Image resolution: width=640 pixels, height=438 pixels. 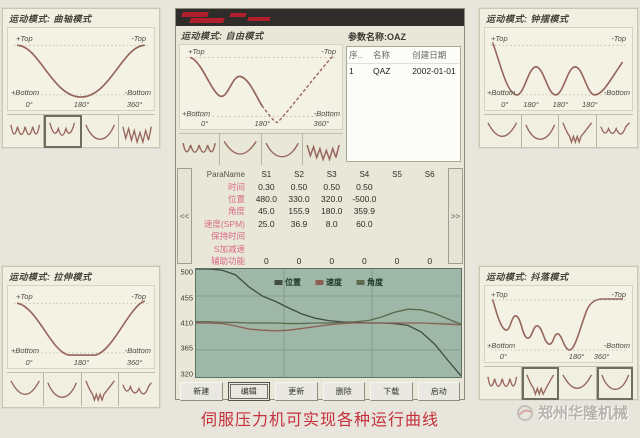 What do you see at coordinates (360, 282) in the screenshot?
I see `legend-swatch` at bounding box center [360, 282].